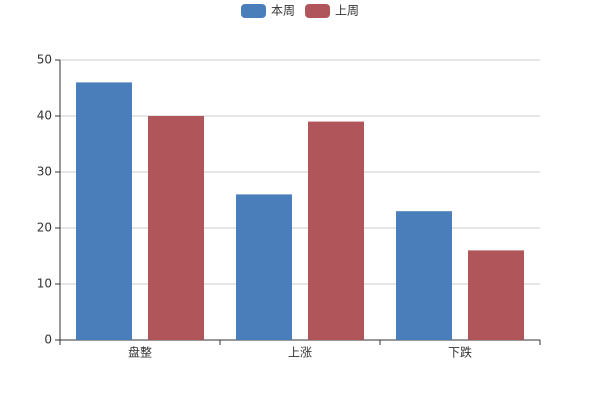  What do you see at coordinates (44, 172) in the screenshot?
I see `y-tick-label: 30` at bounding box center [44, 172].